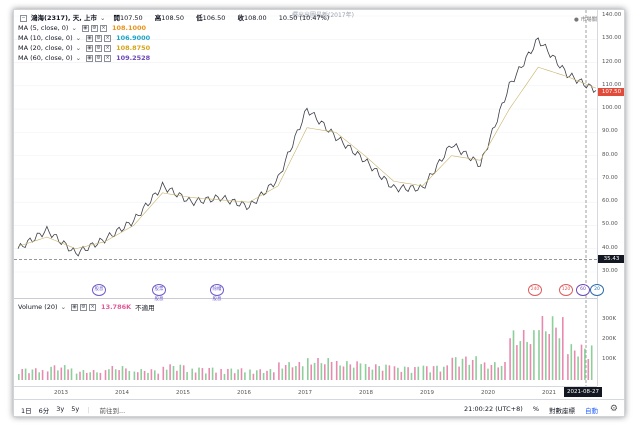 Image resolution: width=640 pixels, height=428 pixels. Describe the element at coordinates (583, 290) in the screenshot. I see `event-marker: 60` at that location.